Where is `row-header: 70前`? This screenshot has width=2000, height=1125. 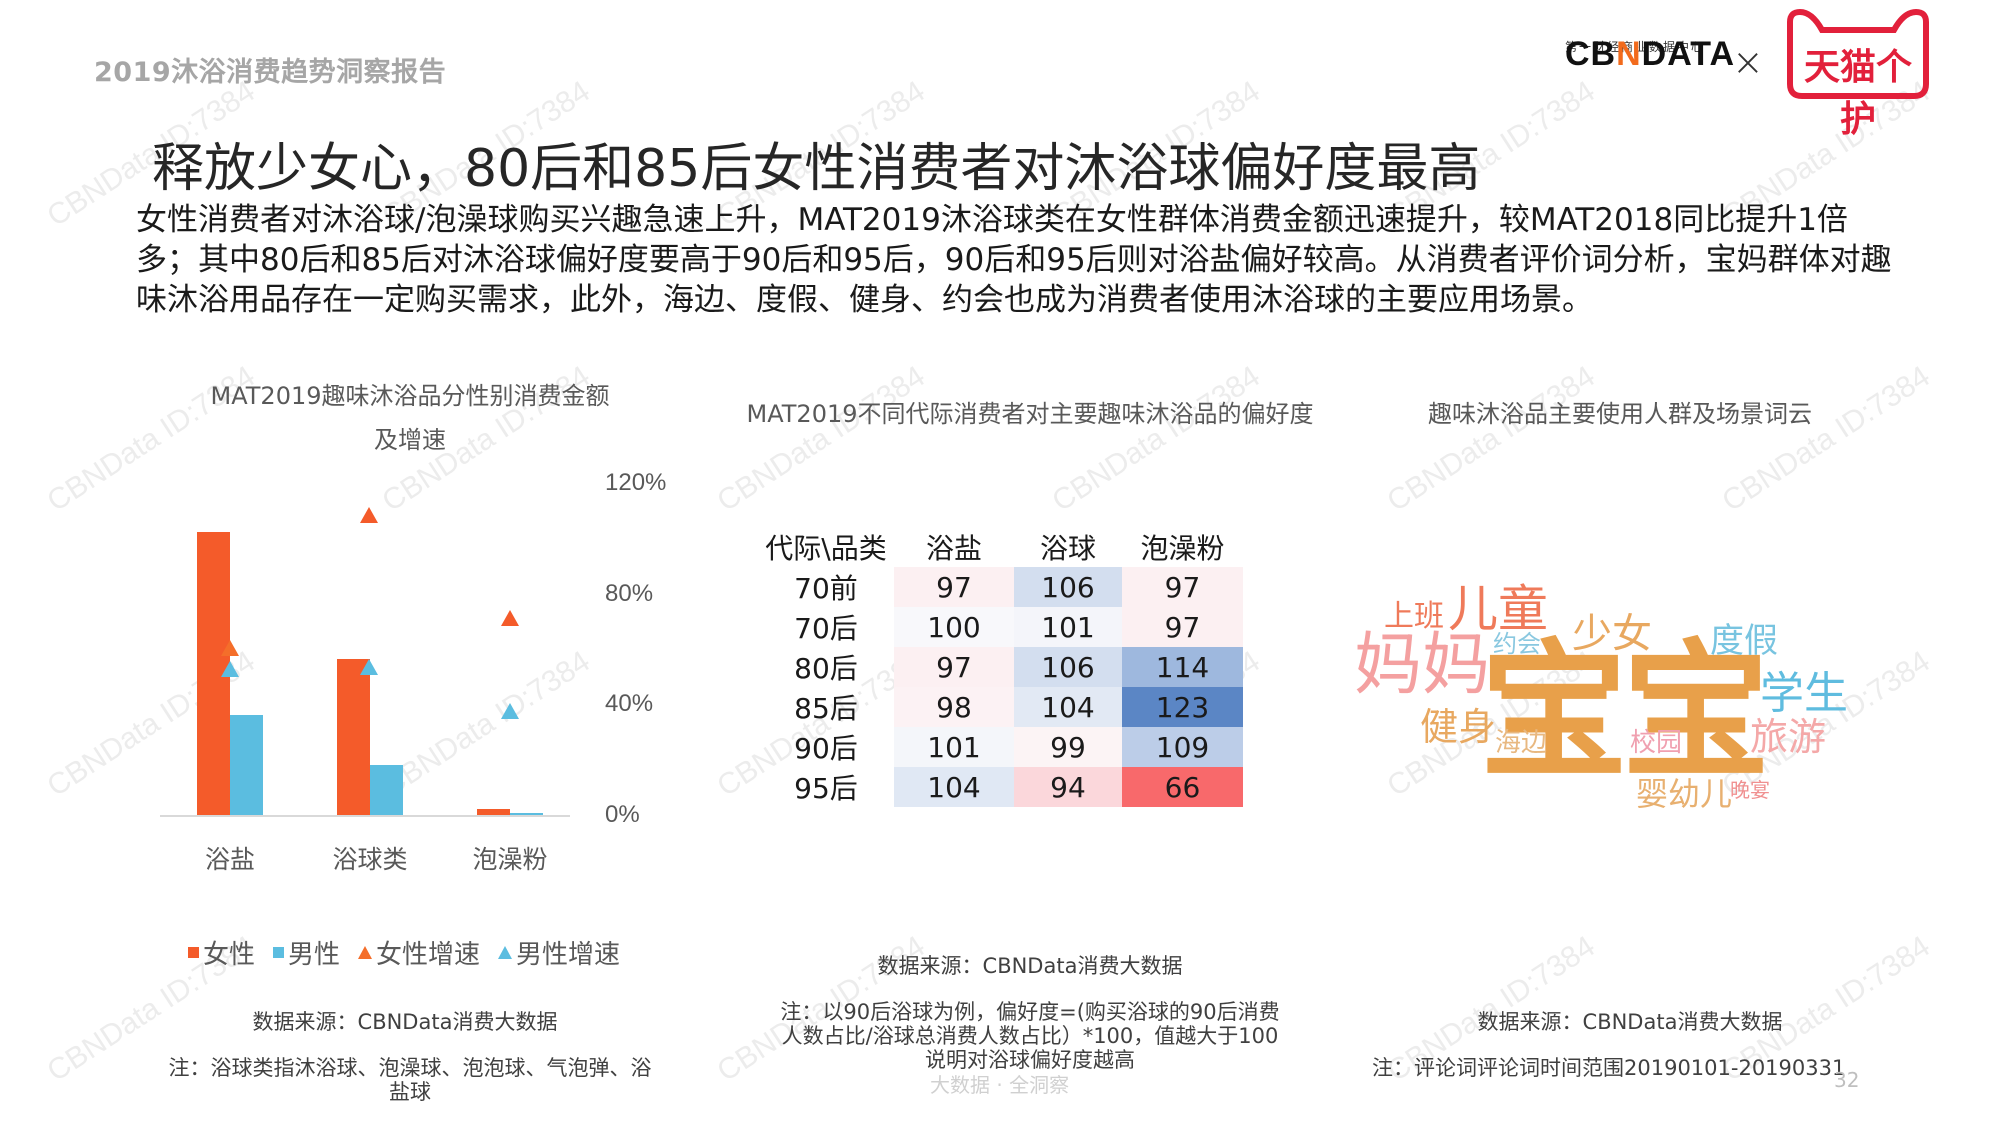 row-header: 70前 is located at coordinates (826, 588).